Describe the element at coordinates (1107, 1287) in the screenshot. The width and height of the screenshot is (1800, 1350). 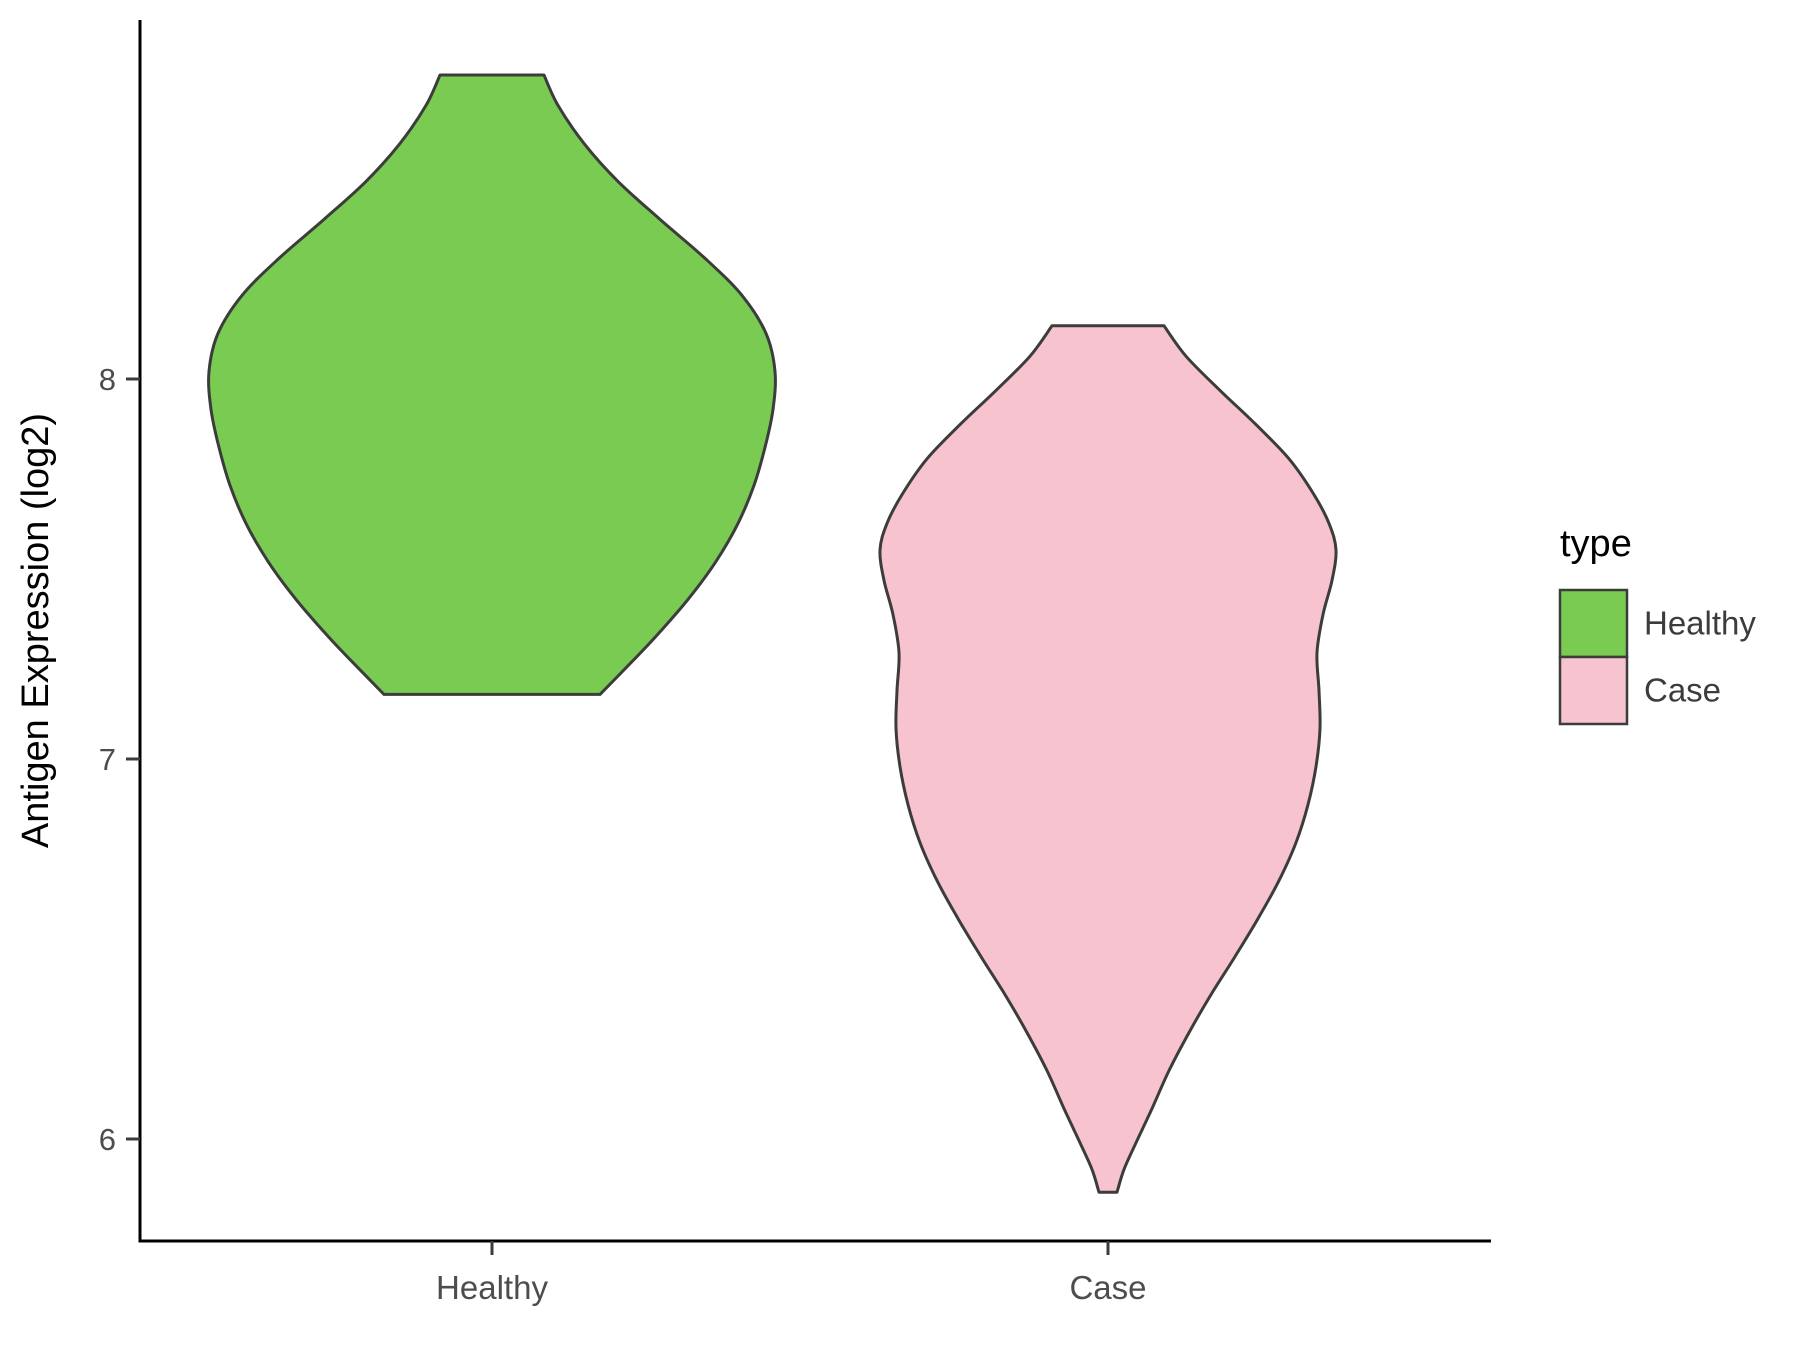
I see `x-category-label-case: Case` at that location.